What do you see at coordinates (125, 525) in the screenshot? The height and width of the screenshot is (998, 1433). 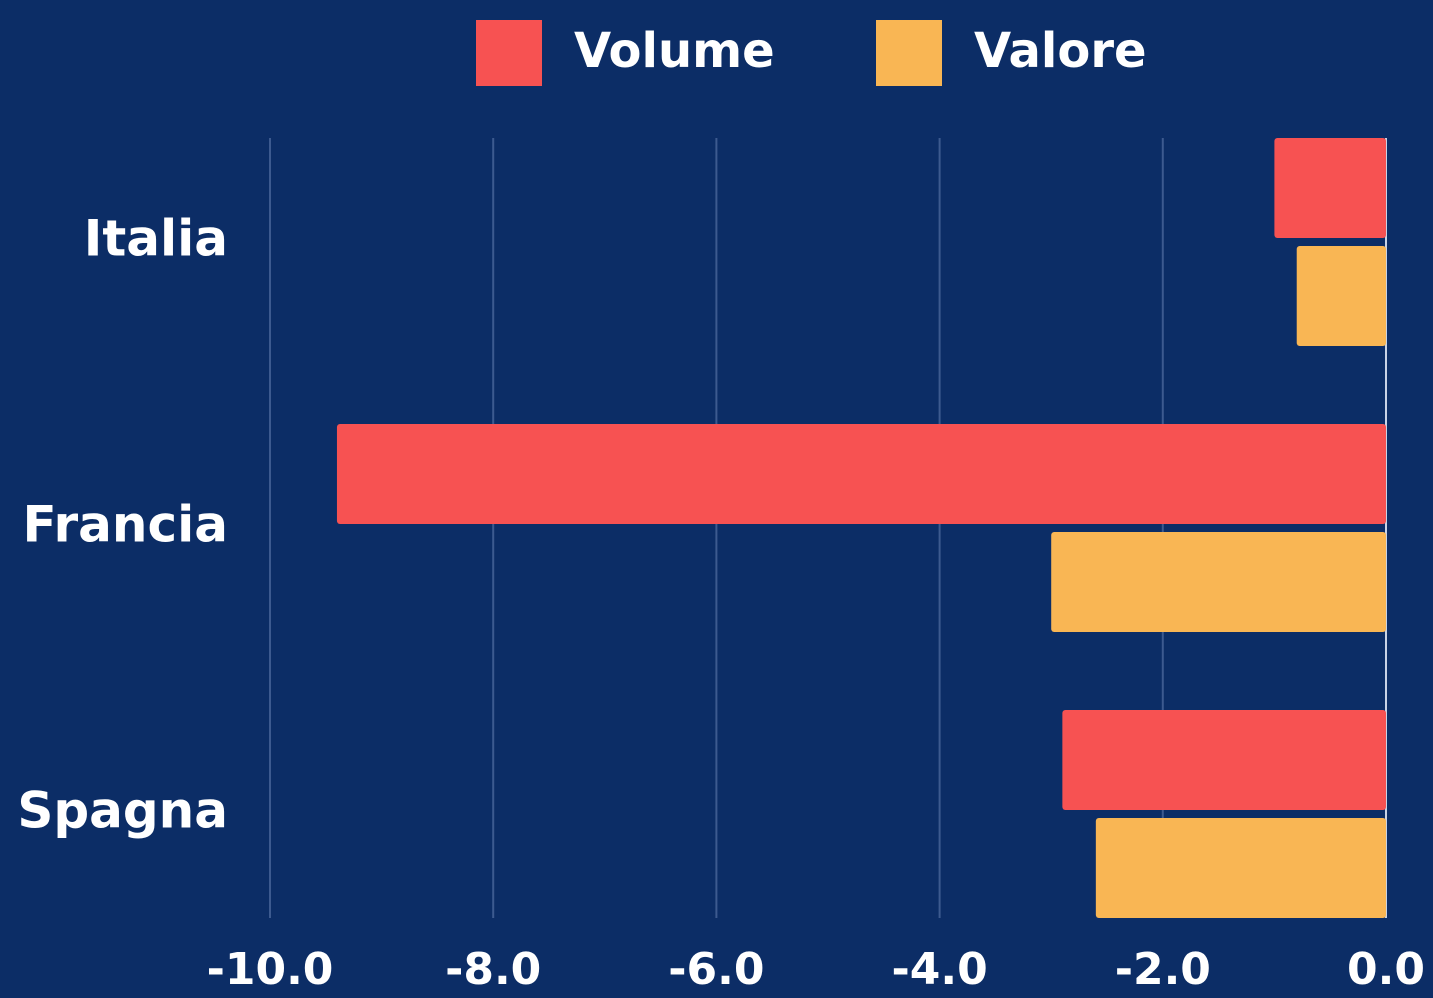 I see `y-tick-label: Francia` at bounding box center [125, 525].